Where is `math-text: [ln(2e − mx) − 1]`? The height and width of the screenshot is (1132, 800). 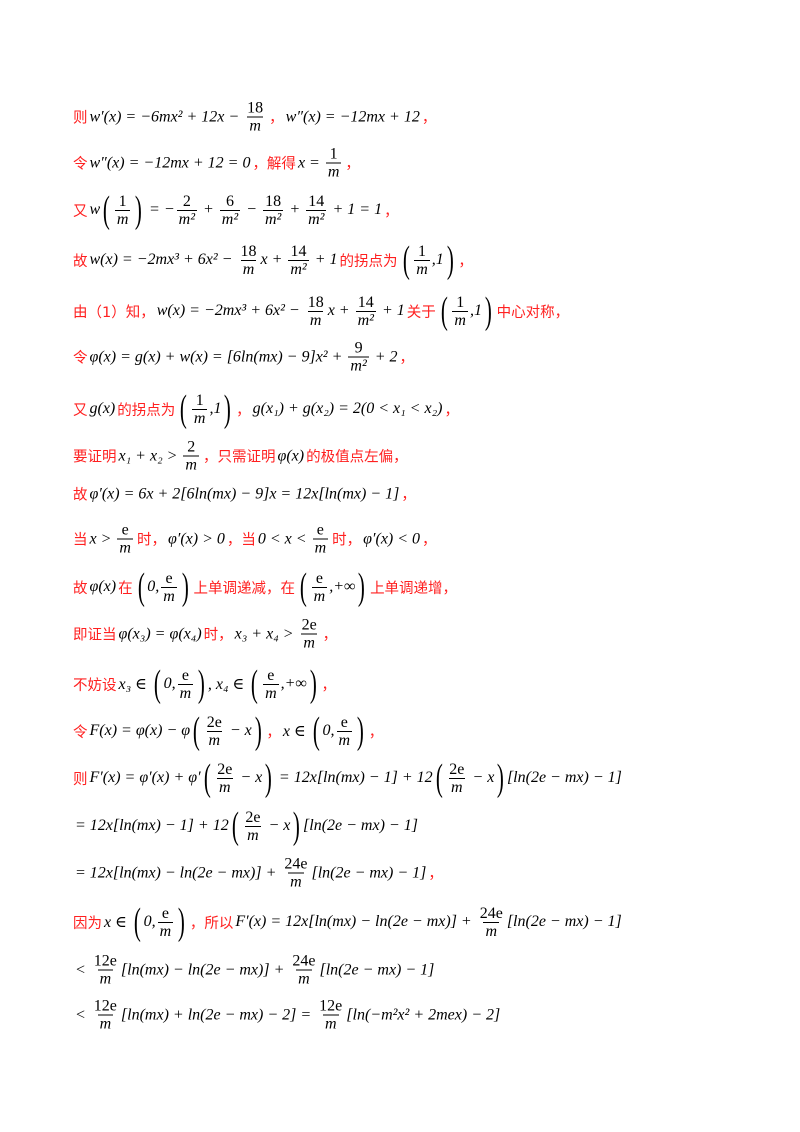
math-text: [ln(2e − mx) − 1] is located at coordinates (564, 921).